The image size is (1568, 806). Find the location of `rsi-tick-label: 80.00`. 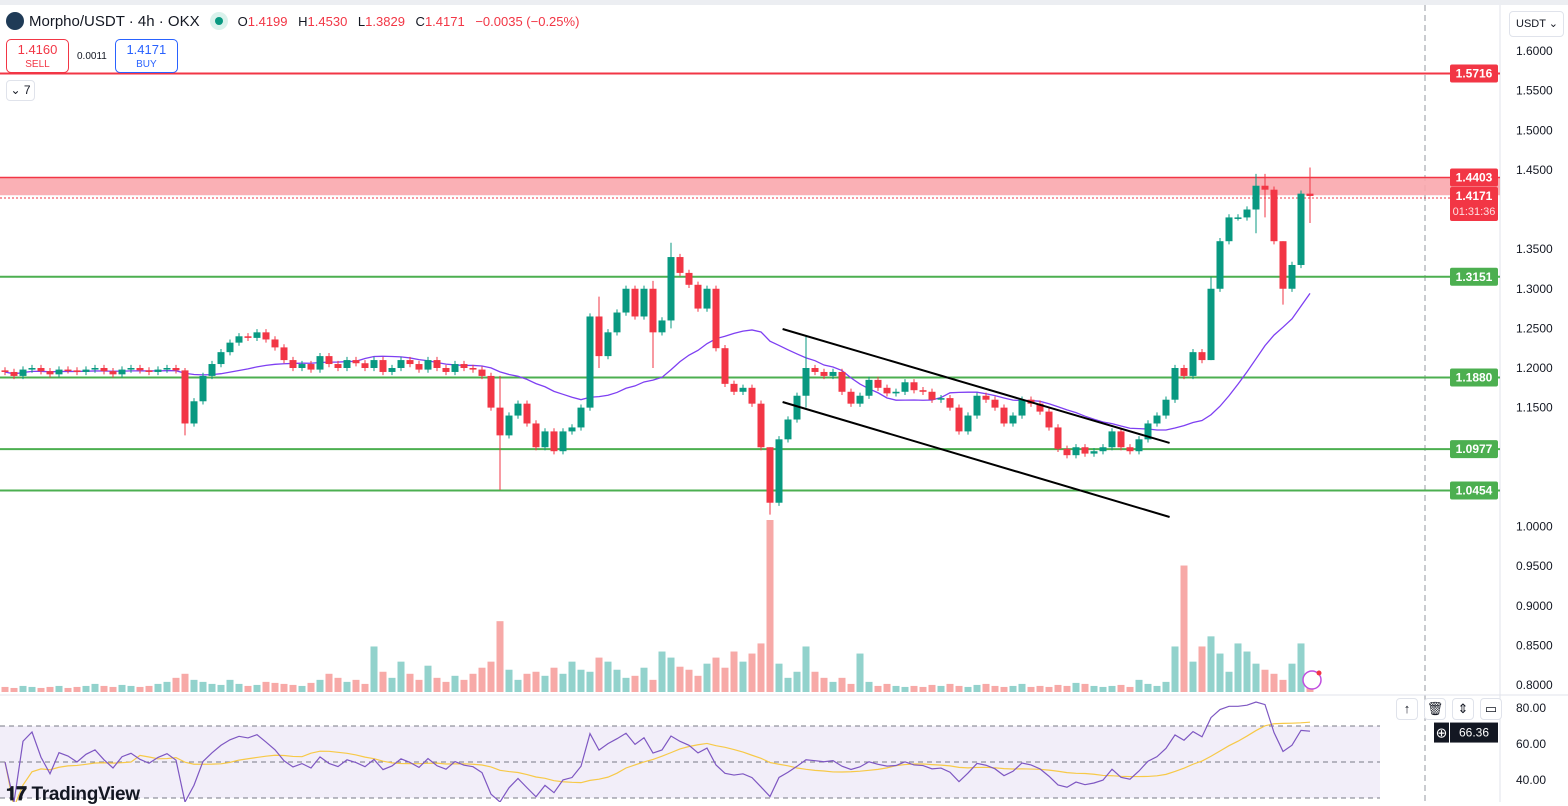

rsi-tick-label: 80.00 is located at coordinates (1531, 708).